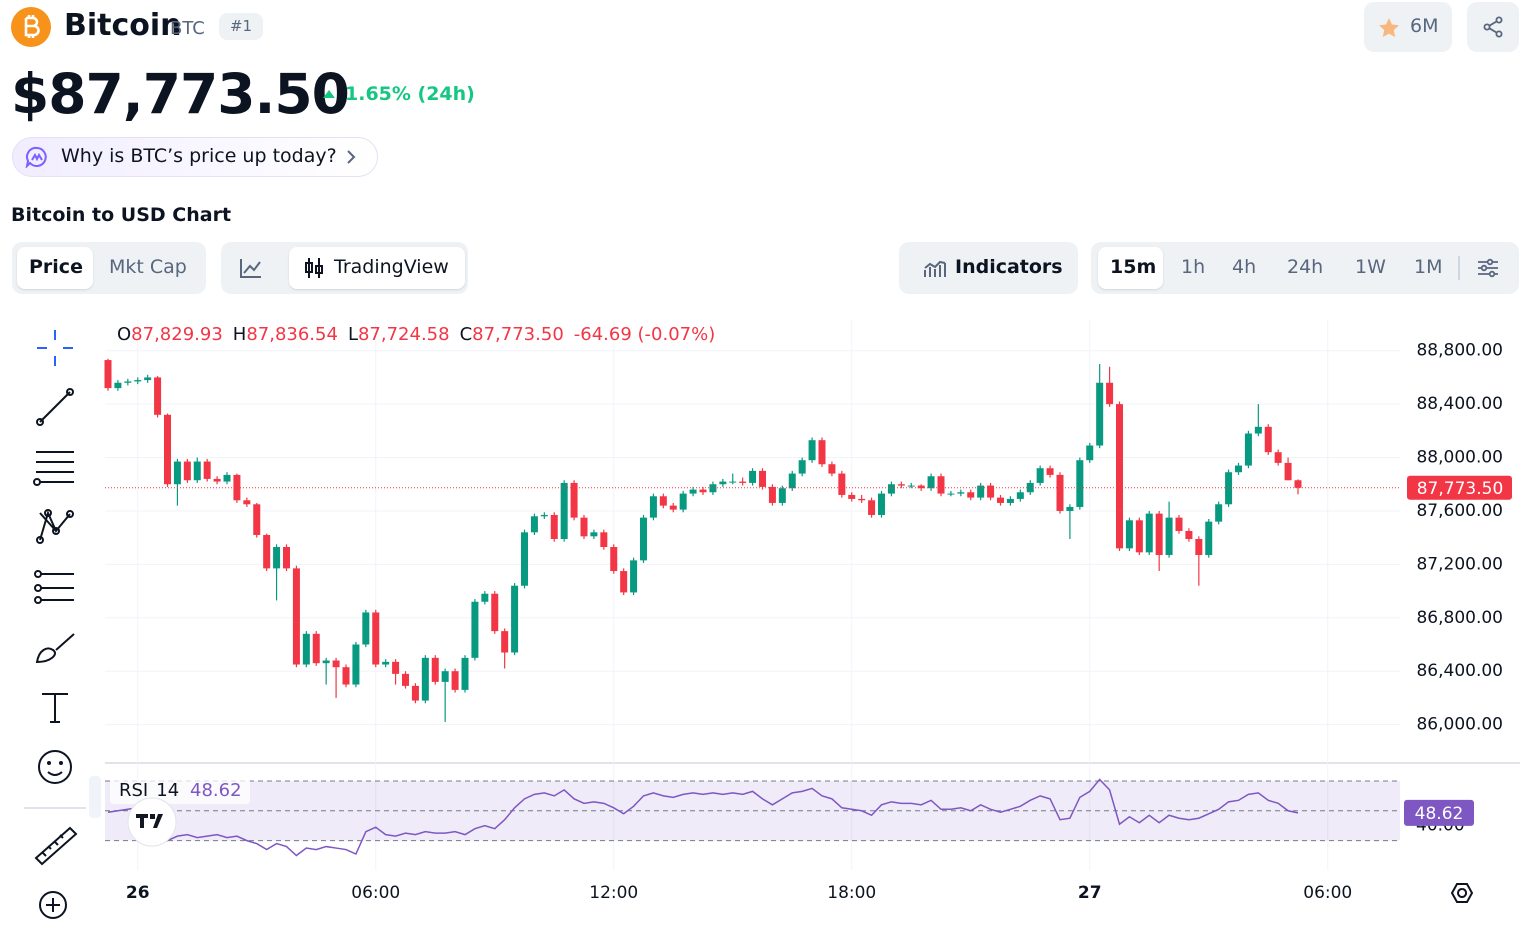  I want to click on tab-selected, so click(55, 268).